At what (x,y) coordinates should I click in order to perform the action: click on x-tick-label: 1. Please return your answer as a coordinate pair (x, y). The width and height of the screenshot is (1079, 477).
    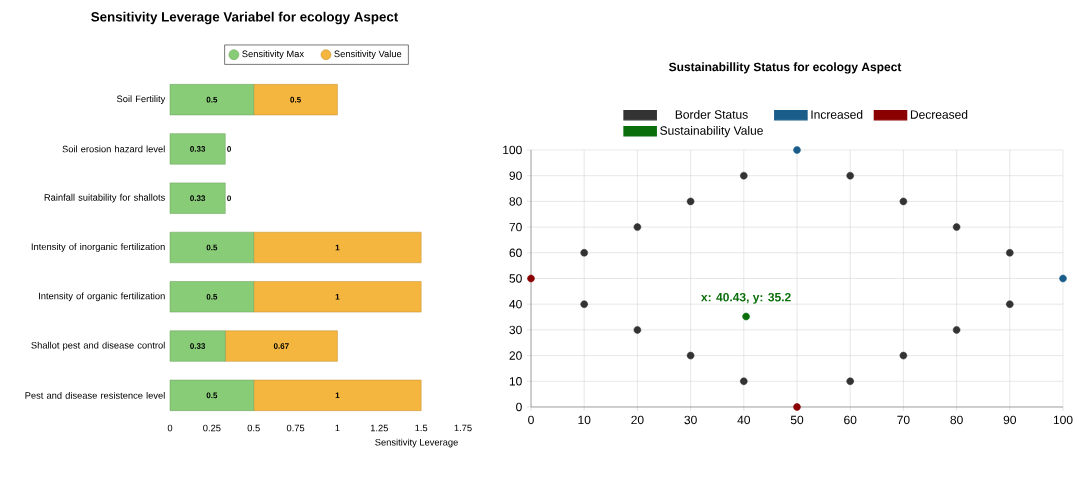
    Looking at the image, I should click on (337, 428).